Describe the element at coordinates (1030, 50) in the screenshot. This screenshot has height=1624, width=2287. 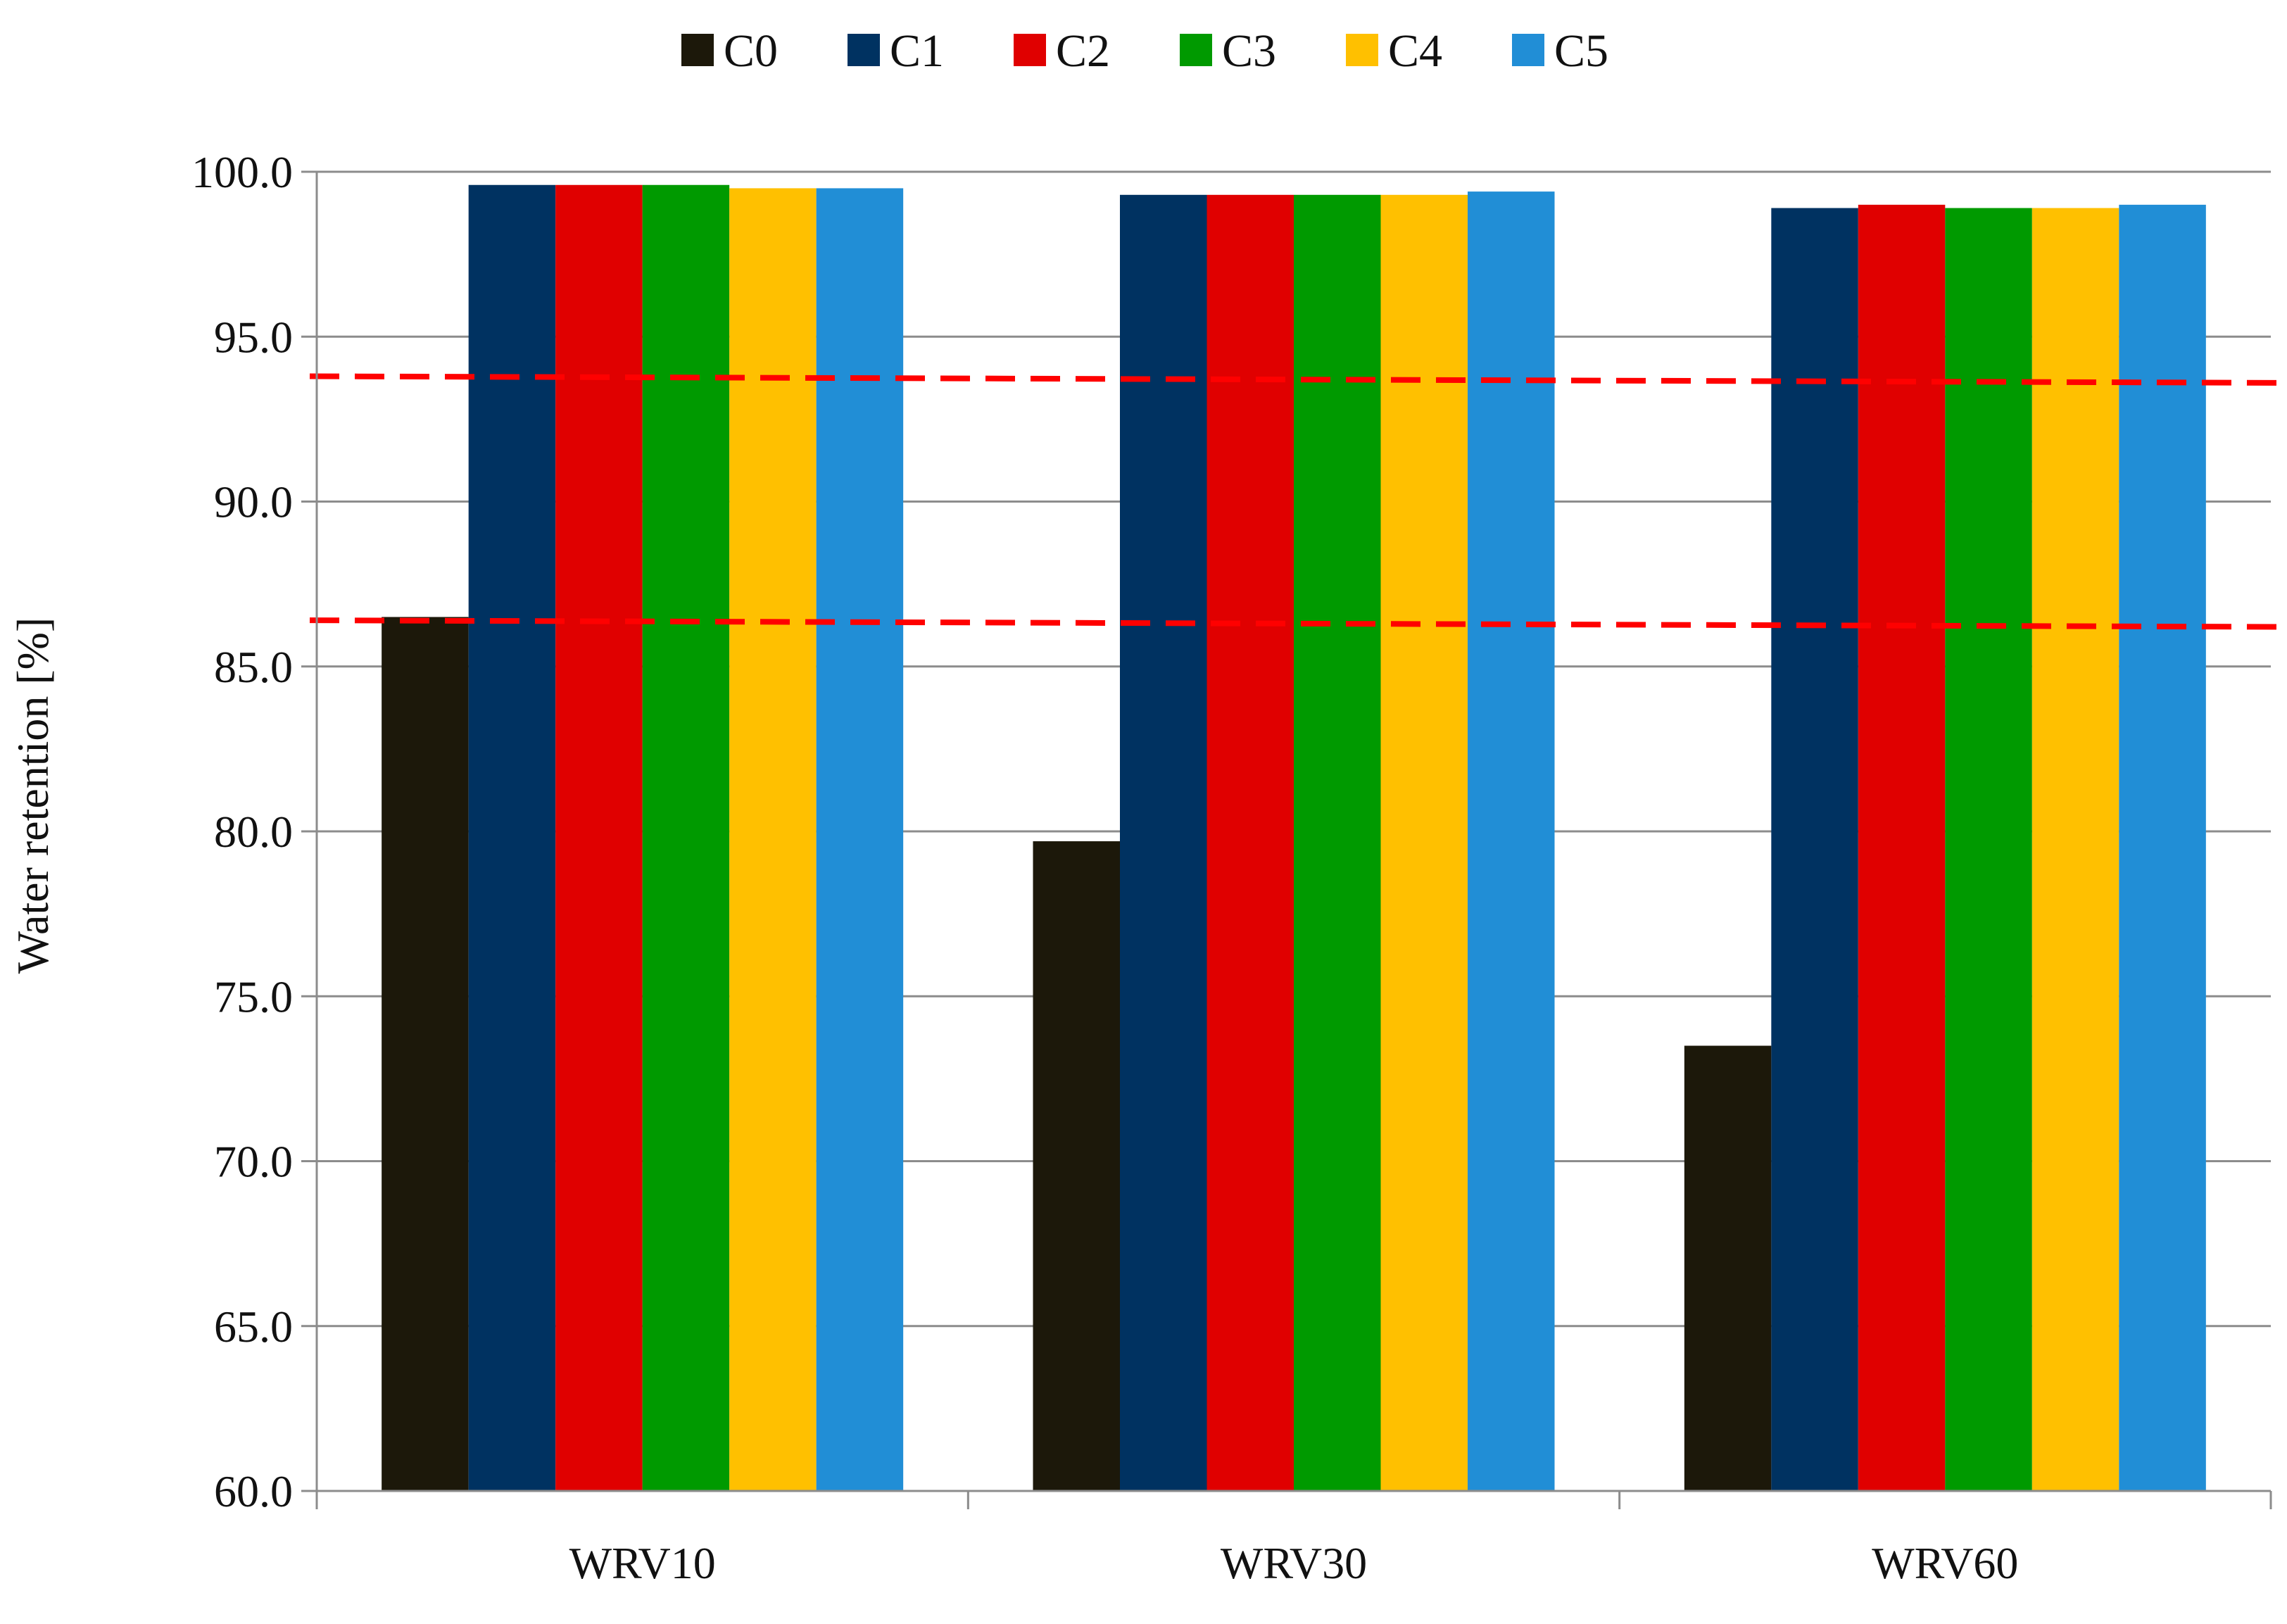
I see `legend-swatch-c2` at that location.